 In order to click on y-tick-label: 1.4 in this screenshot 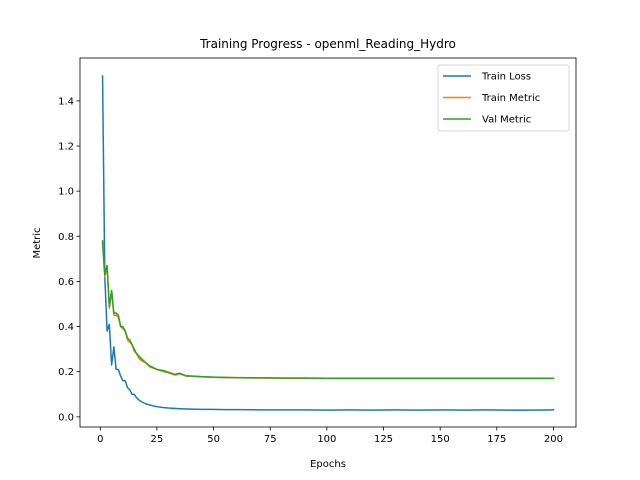, I will do `click(66, 101)`.